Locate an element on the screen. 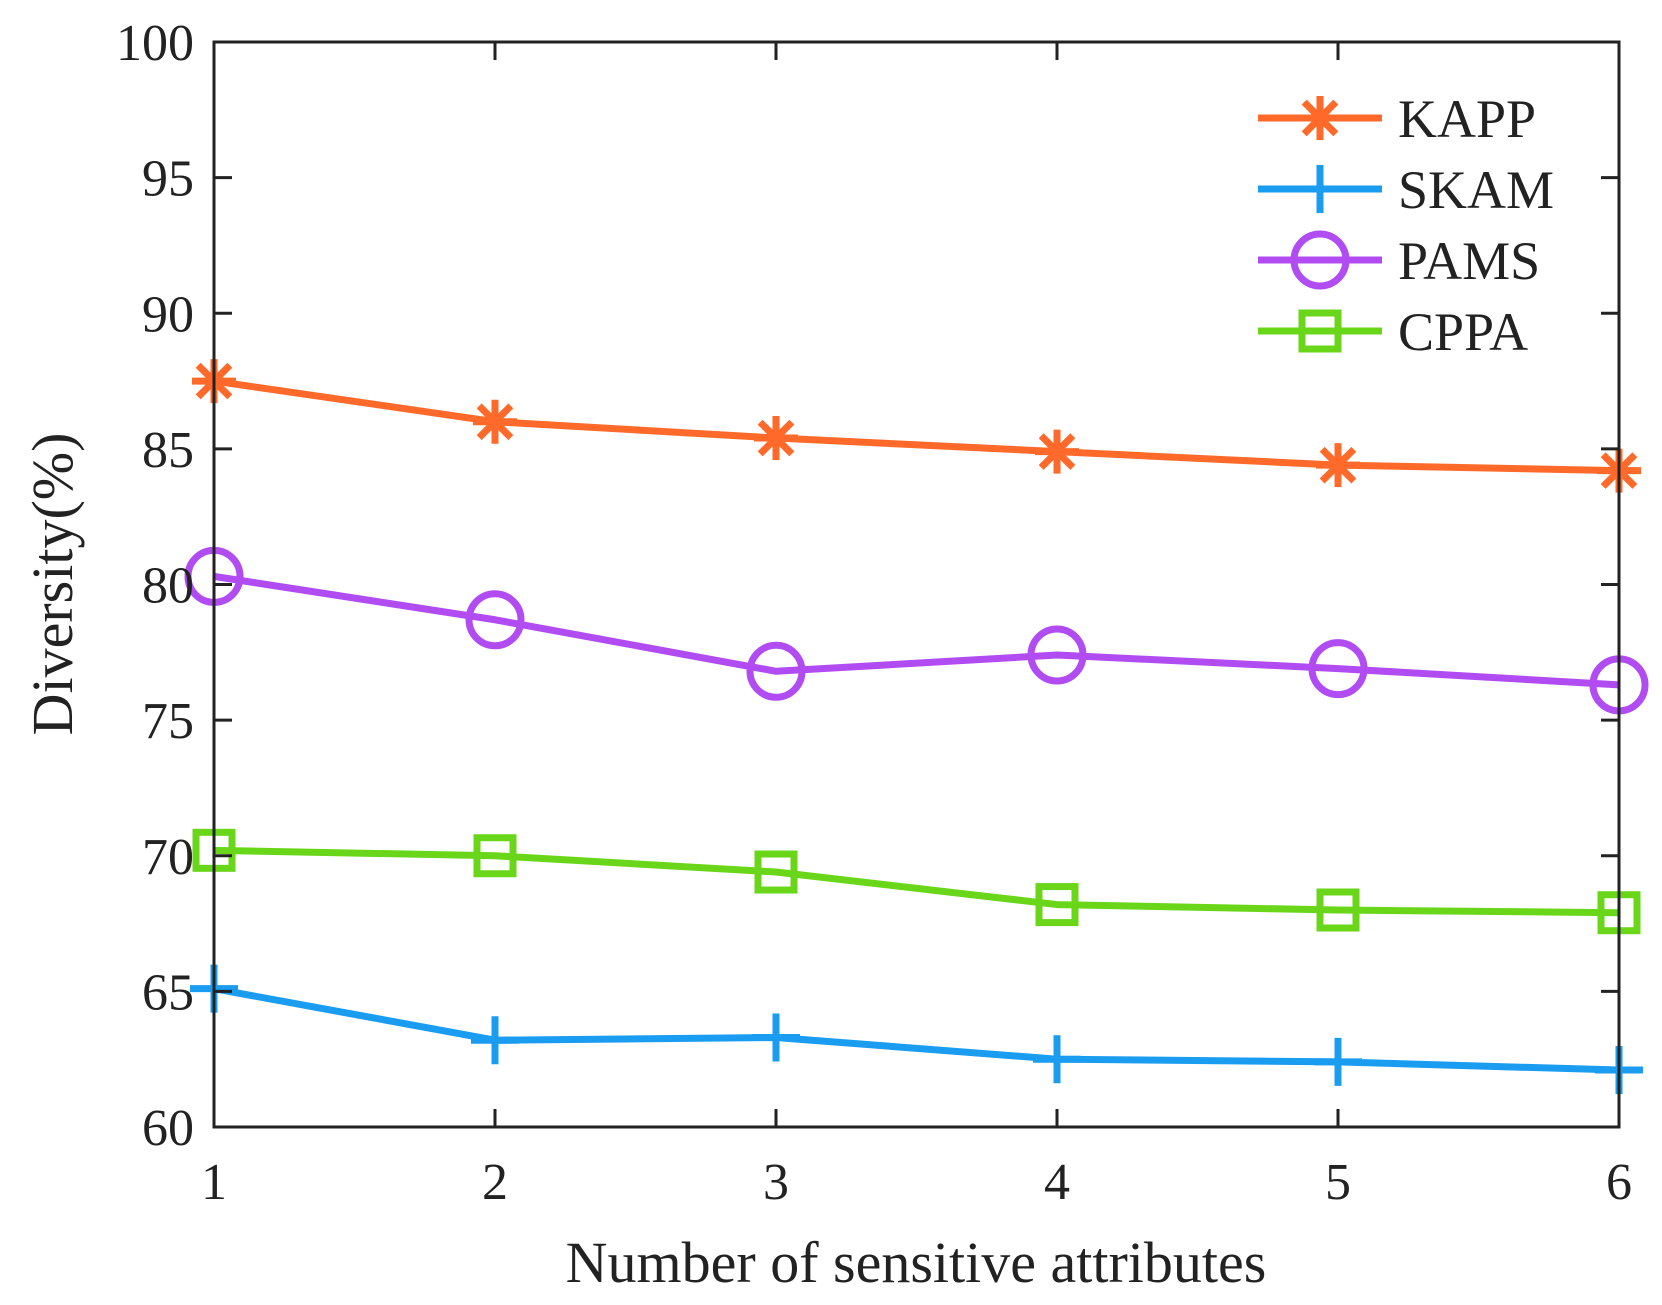 The image size is (1662, 1305). y-tick-label: 65 is located at coordinates (168, 992).